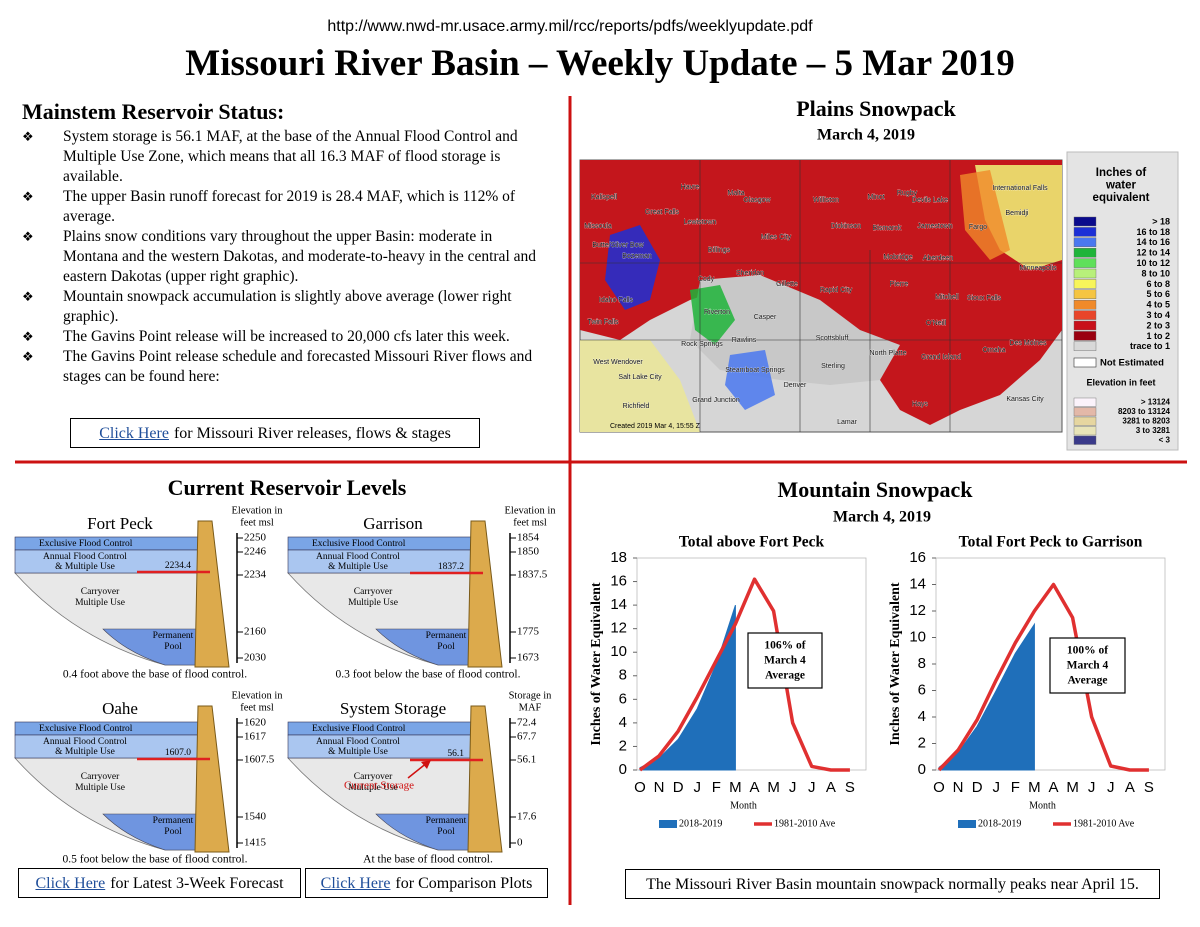  What do you see at coordinates (85, 567) in the screenshot?
I see `zone-label: & Multiple Use` at bounding box center [85, 567].